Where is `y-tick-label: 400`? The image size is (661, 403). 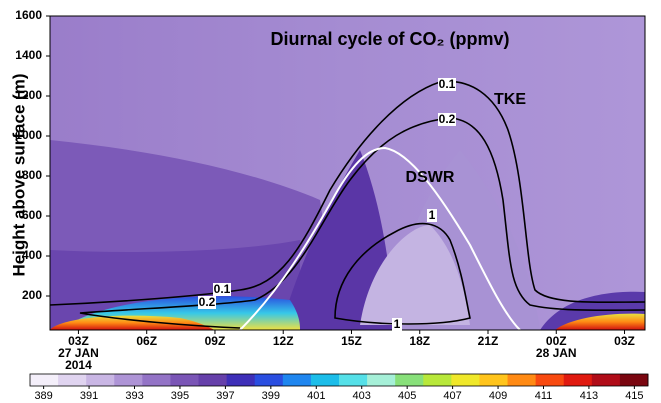
y-tick-label: 400 is located at coordinates (32, 255).